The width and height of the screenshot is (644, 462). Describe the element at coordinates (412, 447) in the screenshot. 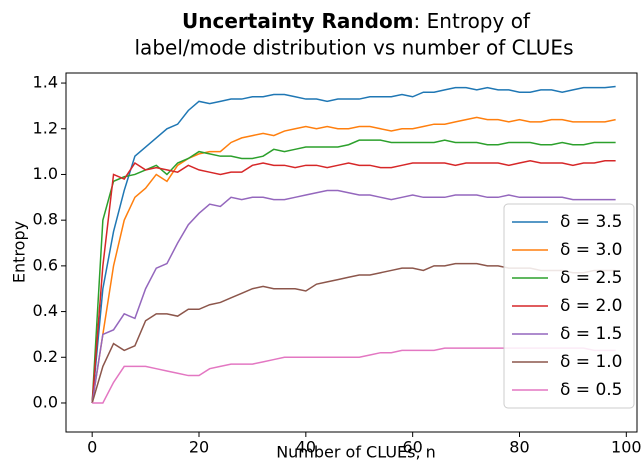

I see `x-tick-label: 60` at that location.